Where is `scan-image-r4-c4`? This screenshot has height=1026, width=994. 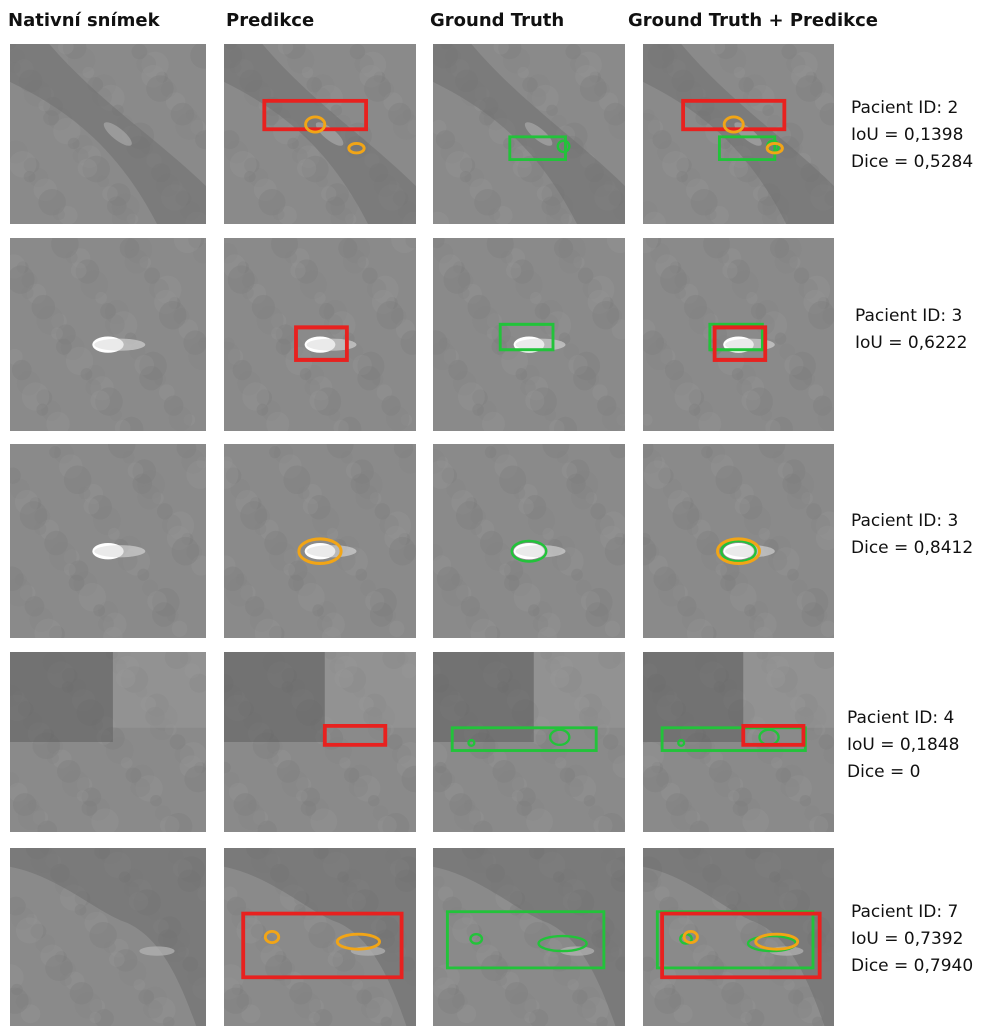 scan-image-r4-c4 is located at coordinates (738, 742).